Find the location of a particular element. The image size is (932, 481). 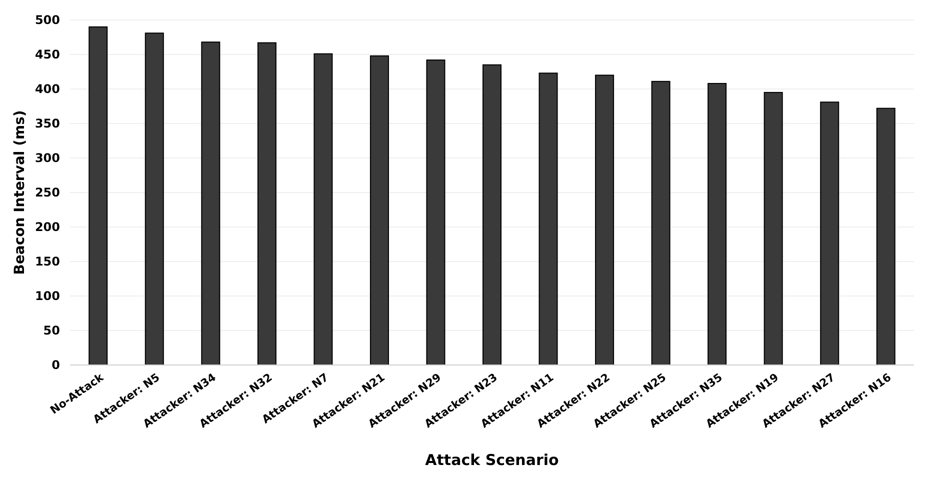

y-tick-label: 0 is located at coordinates (56, 365).